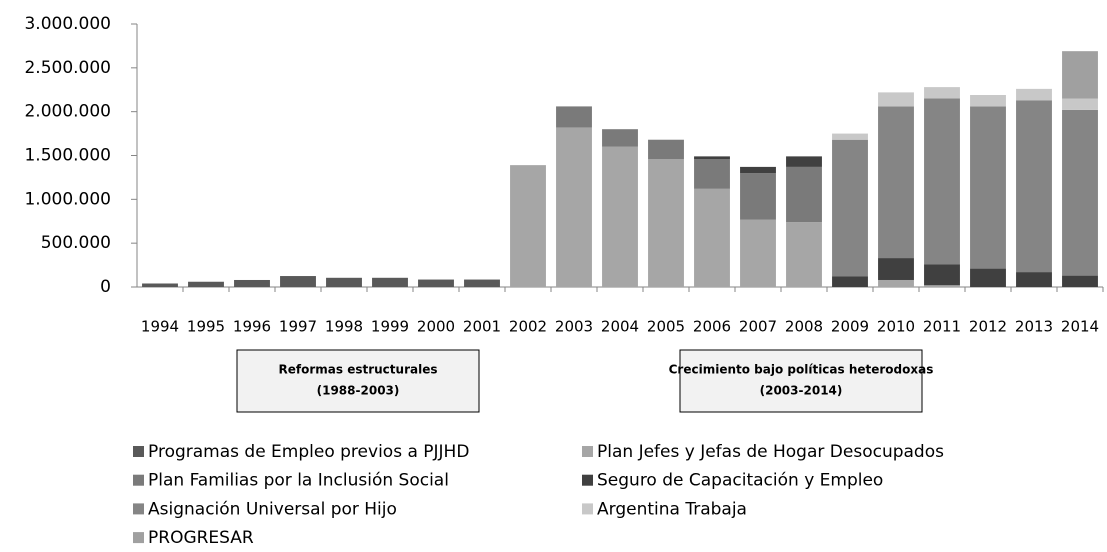 The image size is (1107, 552). What do you see at coordinates (344, 327) in the screenshot?
I see `x-tick-label: 1998` at bounding box center [344, 327].